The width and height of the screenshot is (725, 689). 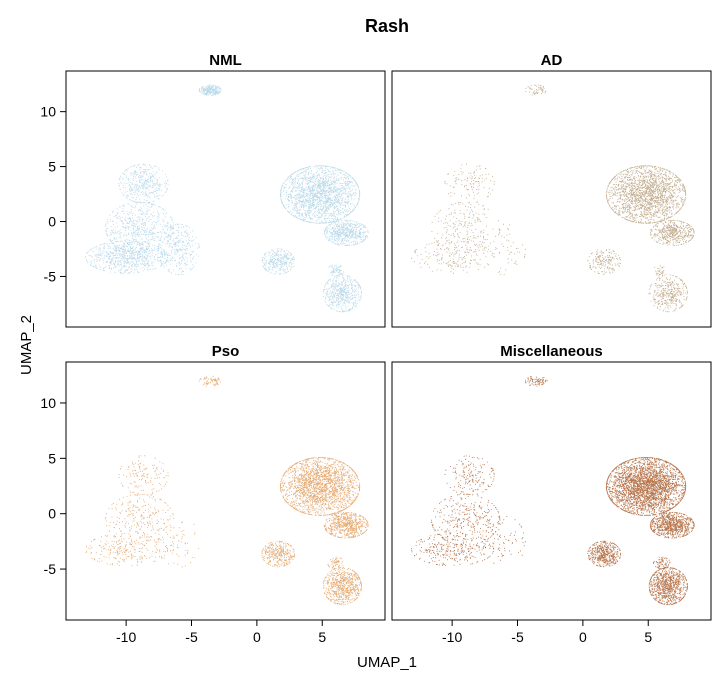 What do you see at coordinates (387, 662) in the screenshot?
I see `x-axis-label: UMAP_1` at bounding box center [387, 662].